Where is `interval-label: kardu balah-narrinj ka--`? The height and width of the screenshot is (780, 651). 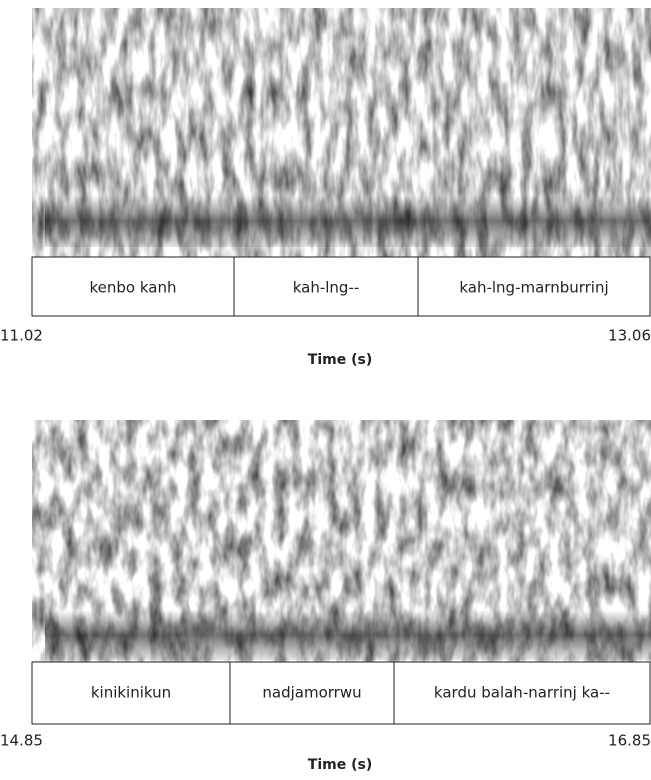
interval-label: kardu balah-narrinj ka-- is located at coordinates (522, 693).